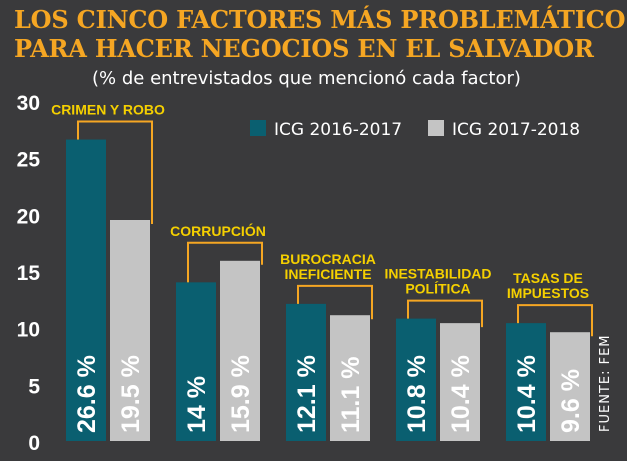  Describe the element at coordinates (87, 394) in the screenshot. I see `bar-value-label: 26.6 %` at that location.